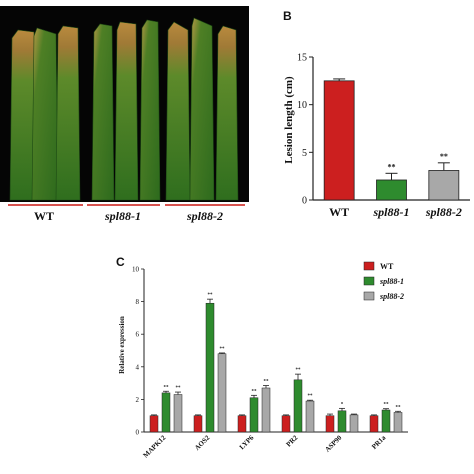 This screenshot has width=474, height=474. I want to click on x-category-label: ASP90, so click(333, 443).